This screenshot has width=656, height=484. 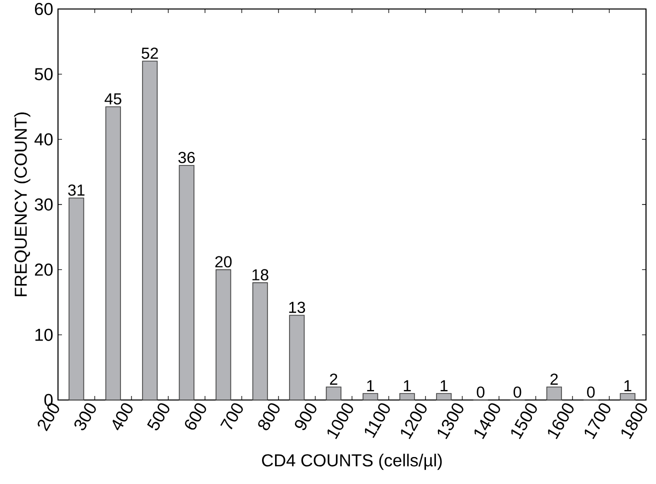 What do you see at coordinates (352, 462) in the screenshot?
I see `x-axis-title: CD4 COUNTS (cells/µl)` at bounding box center [352, 462].